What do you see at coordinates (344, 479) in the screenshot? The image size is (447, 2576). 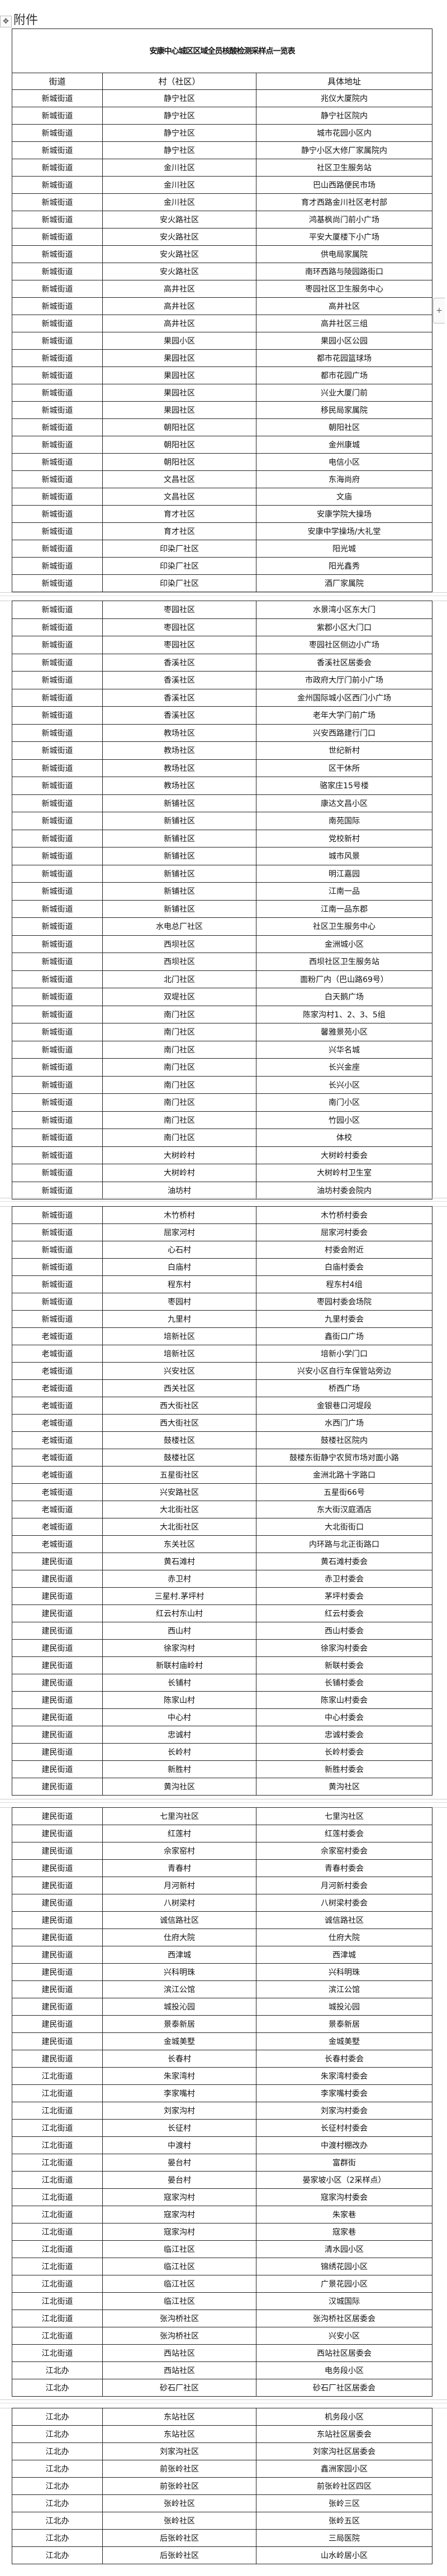 I see `cell-address: 东海尚府` at bounding box center [344, 479].